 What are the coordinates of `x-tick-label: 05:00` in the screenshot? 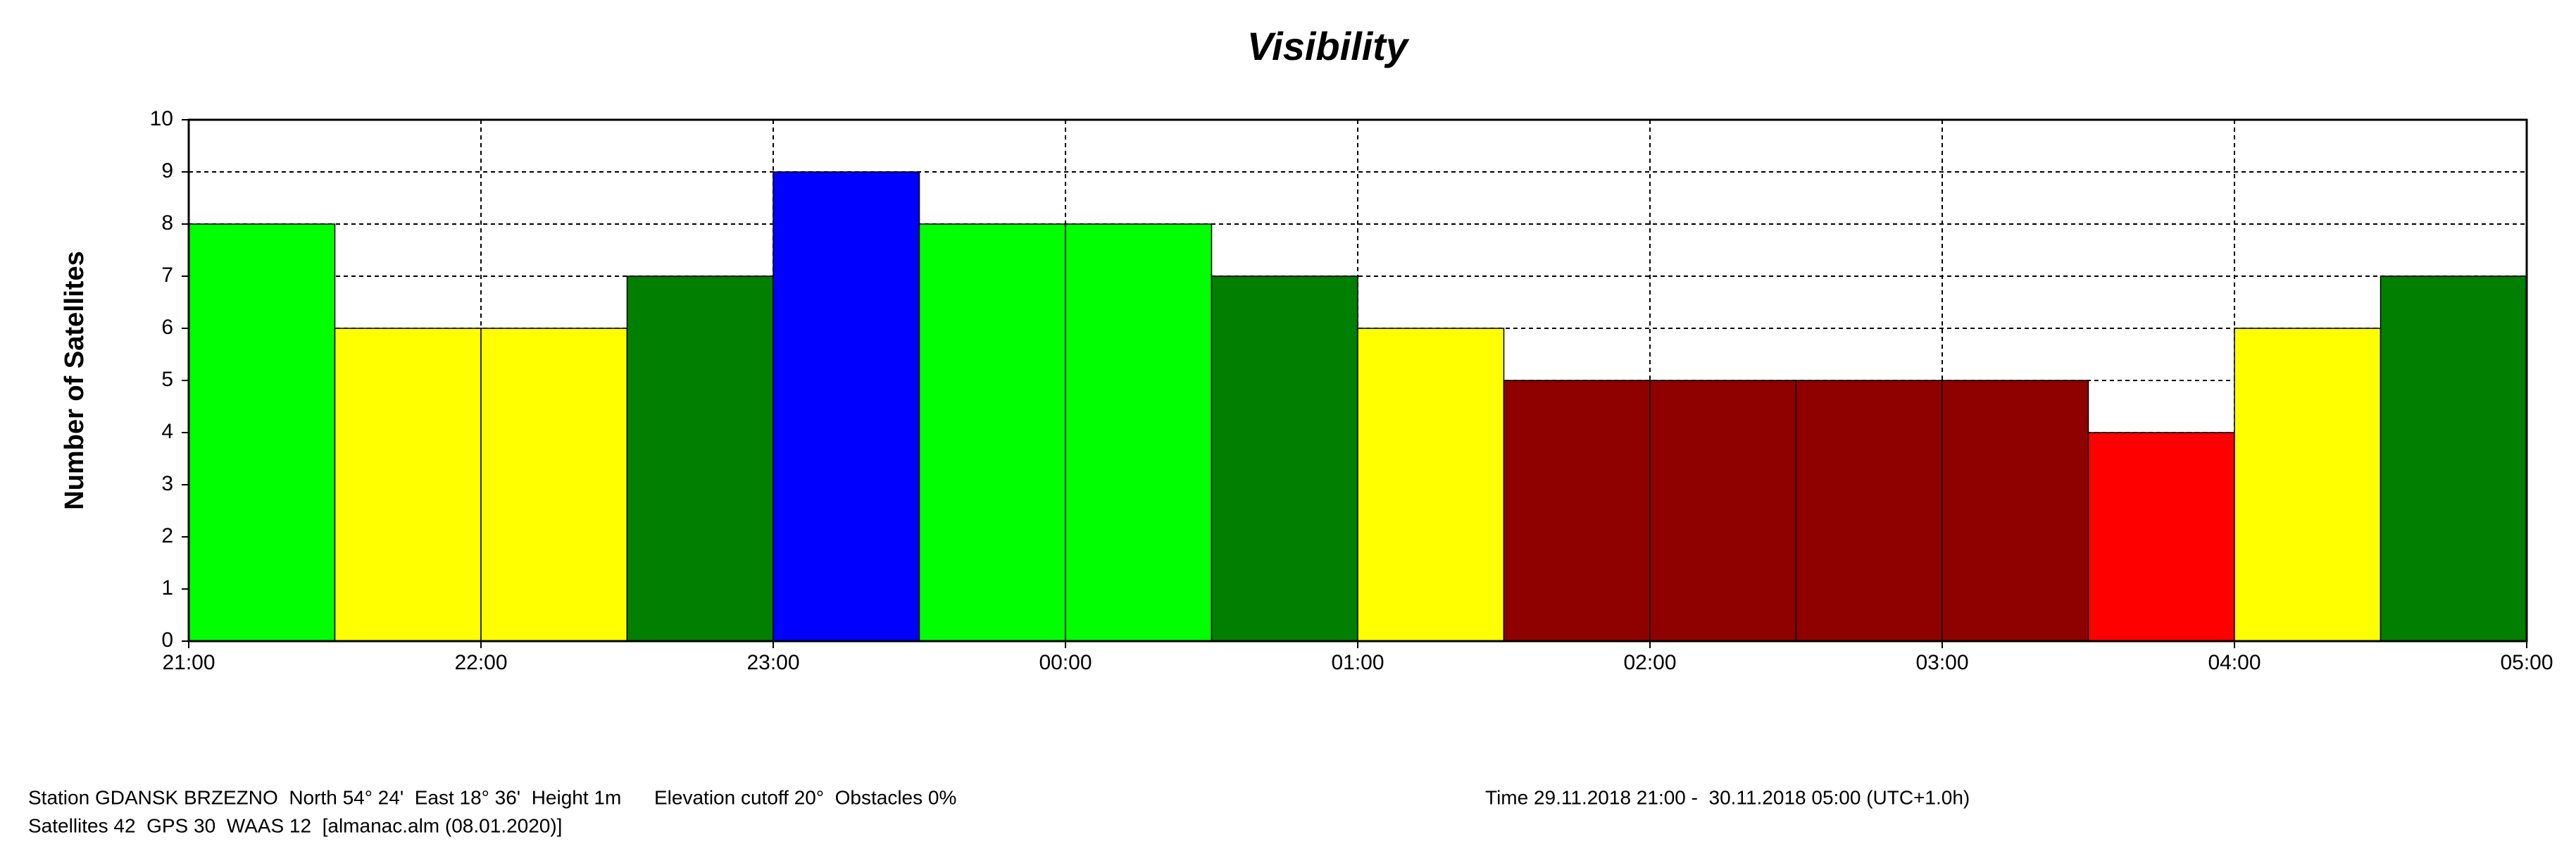 It's located at (2526, 663).